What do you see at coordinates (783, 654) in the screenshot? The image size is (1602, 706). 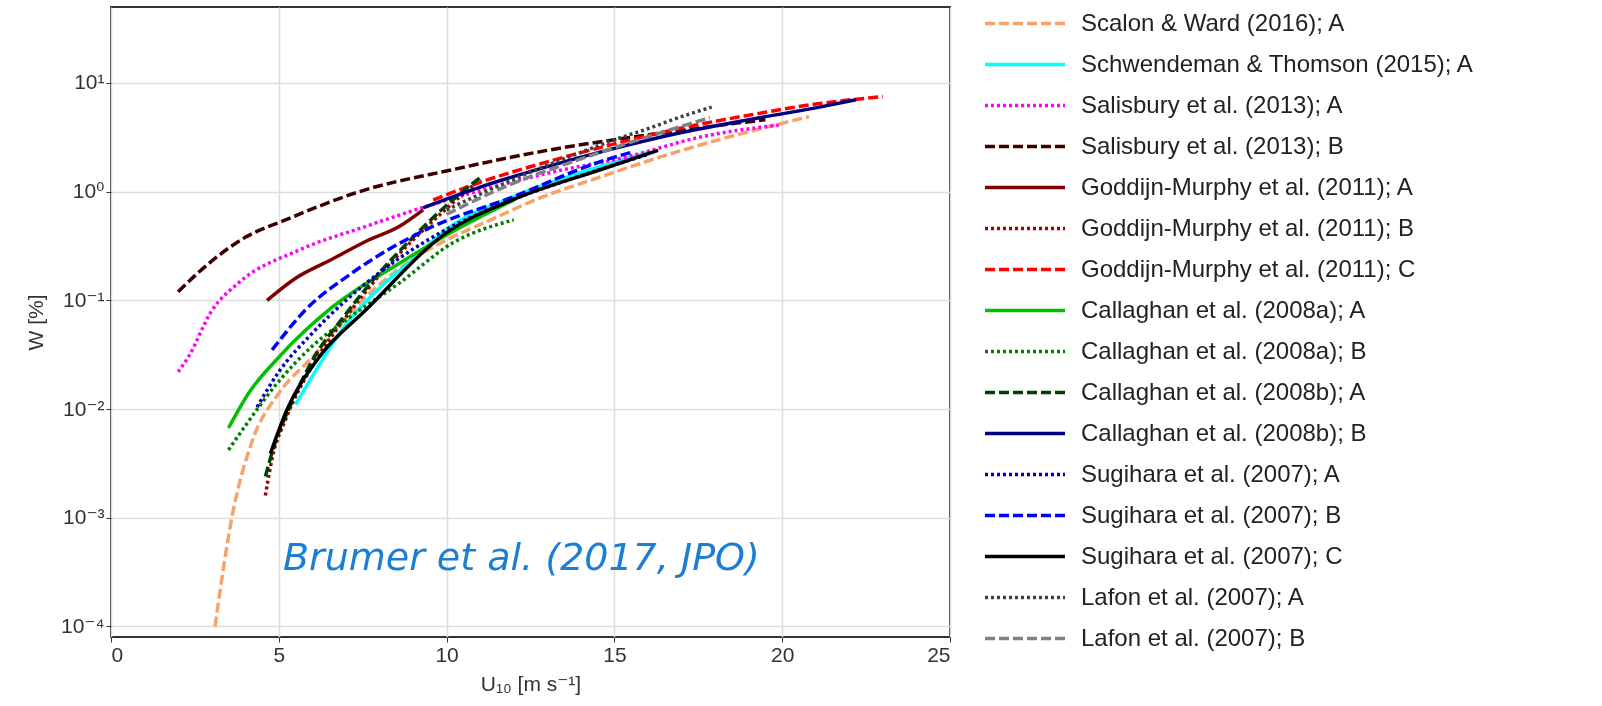 I see `x-tick-label: 20` at bounding box center [783, 654].